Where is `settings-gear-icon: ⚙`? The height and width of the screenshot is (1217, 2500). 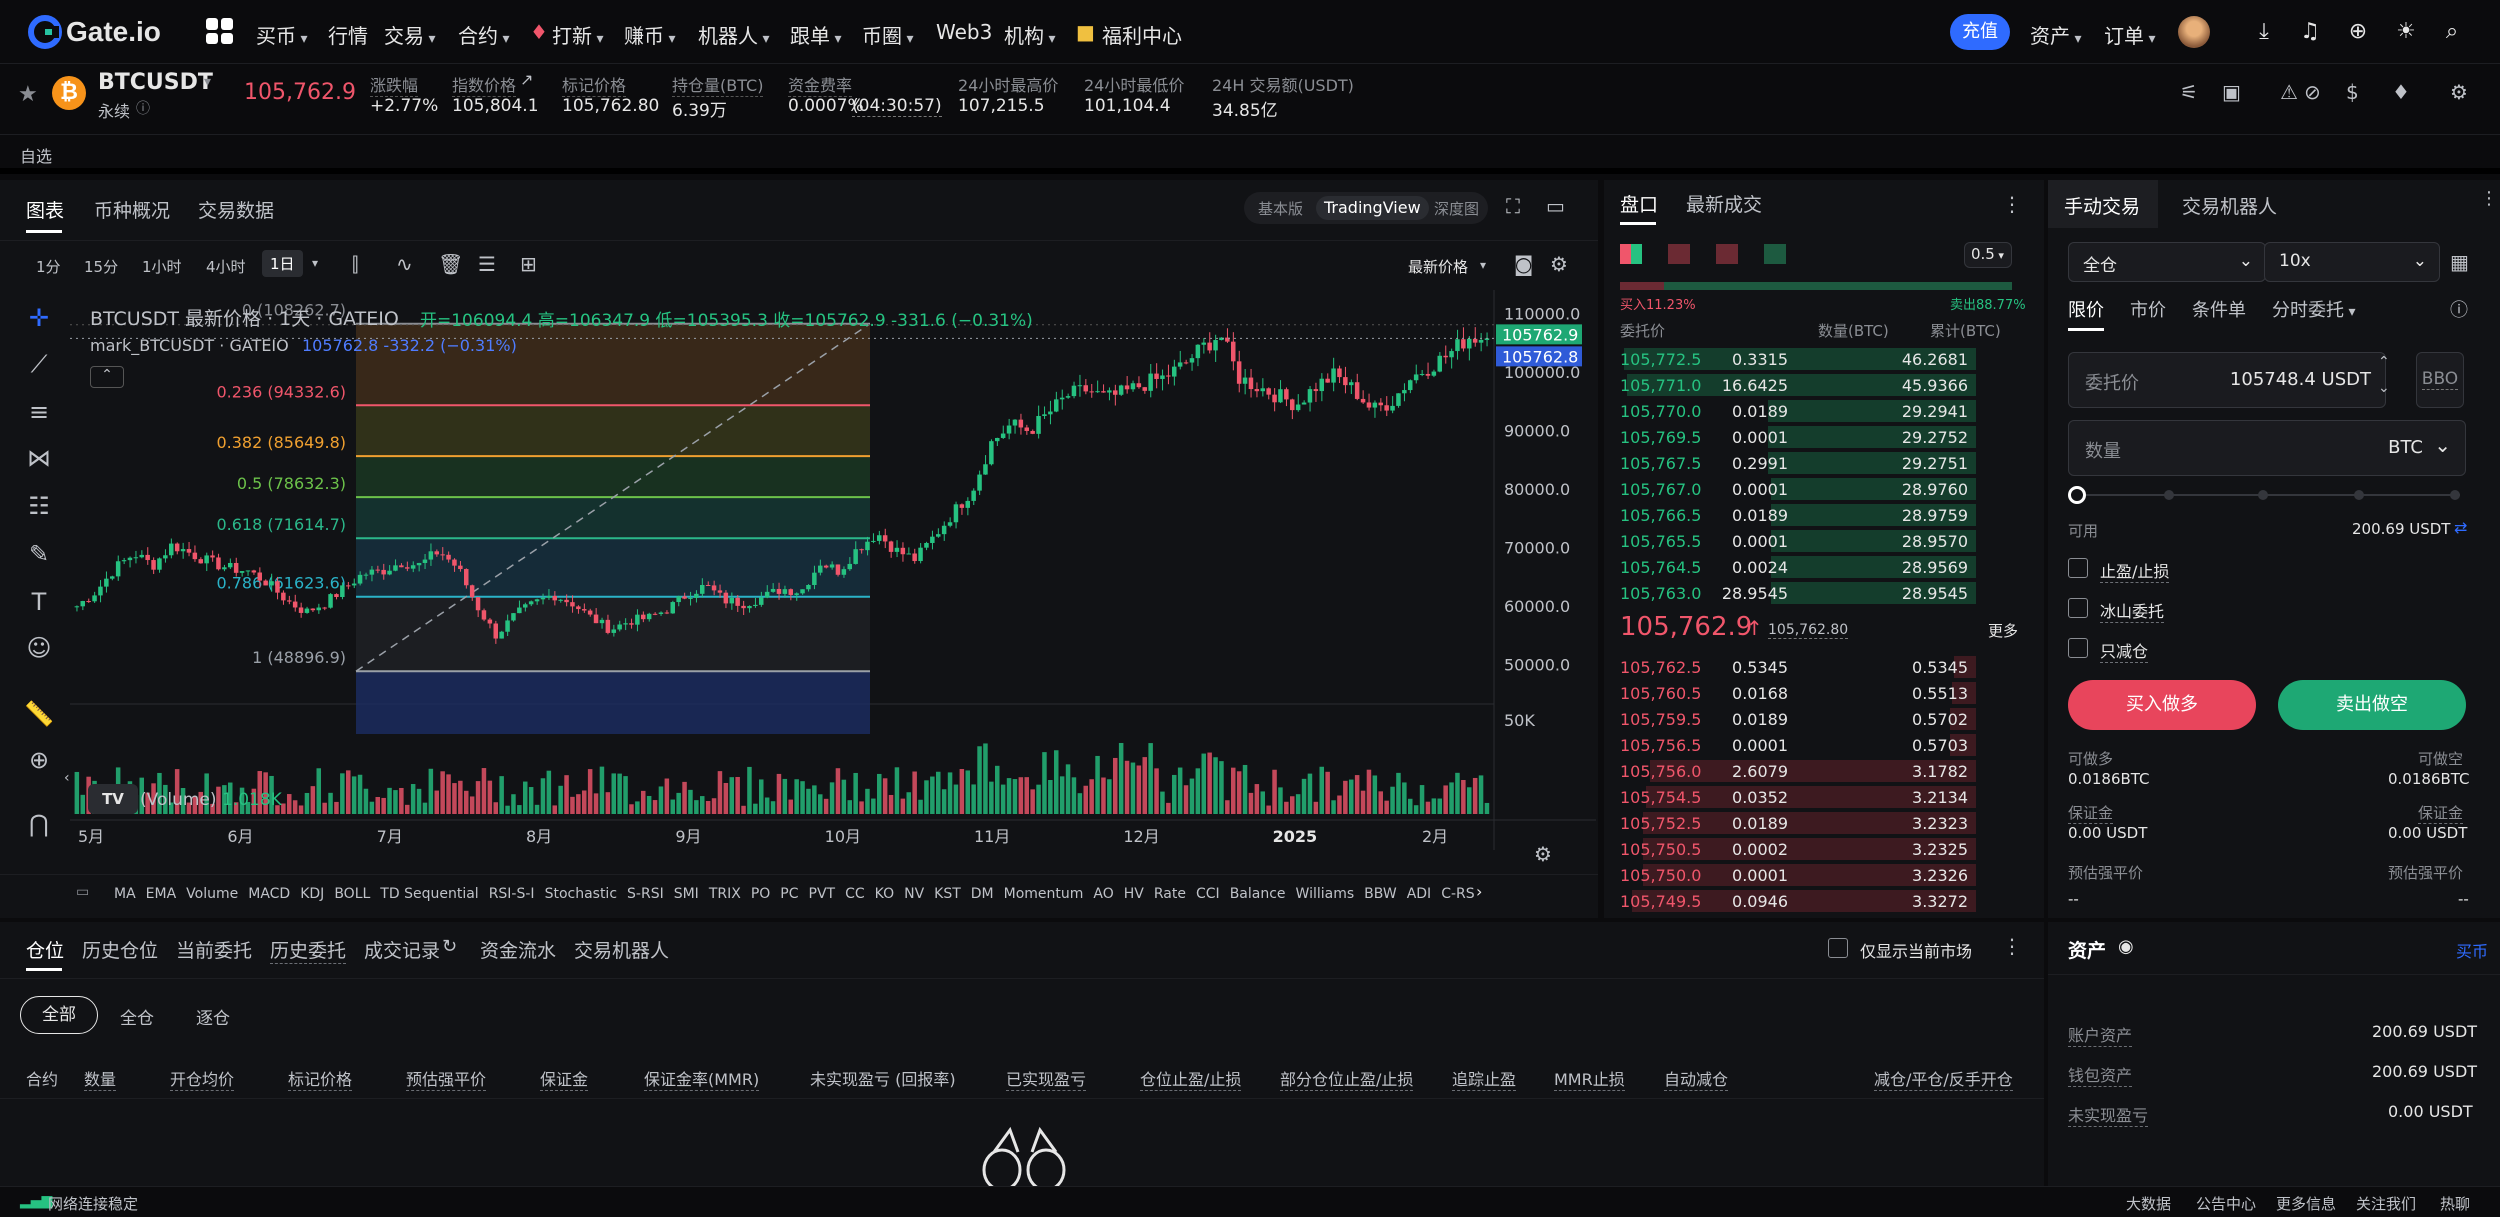 settings-gear-icon: ⚙ is located at coordinates (2459, 92).